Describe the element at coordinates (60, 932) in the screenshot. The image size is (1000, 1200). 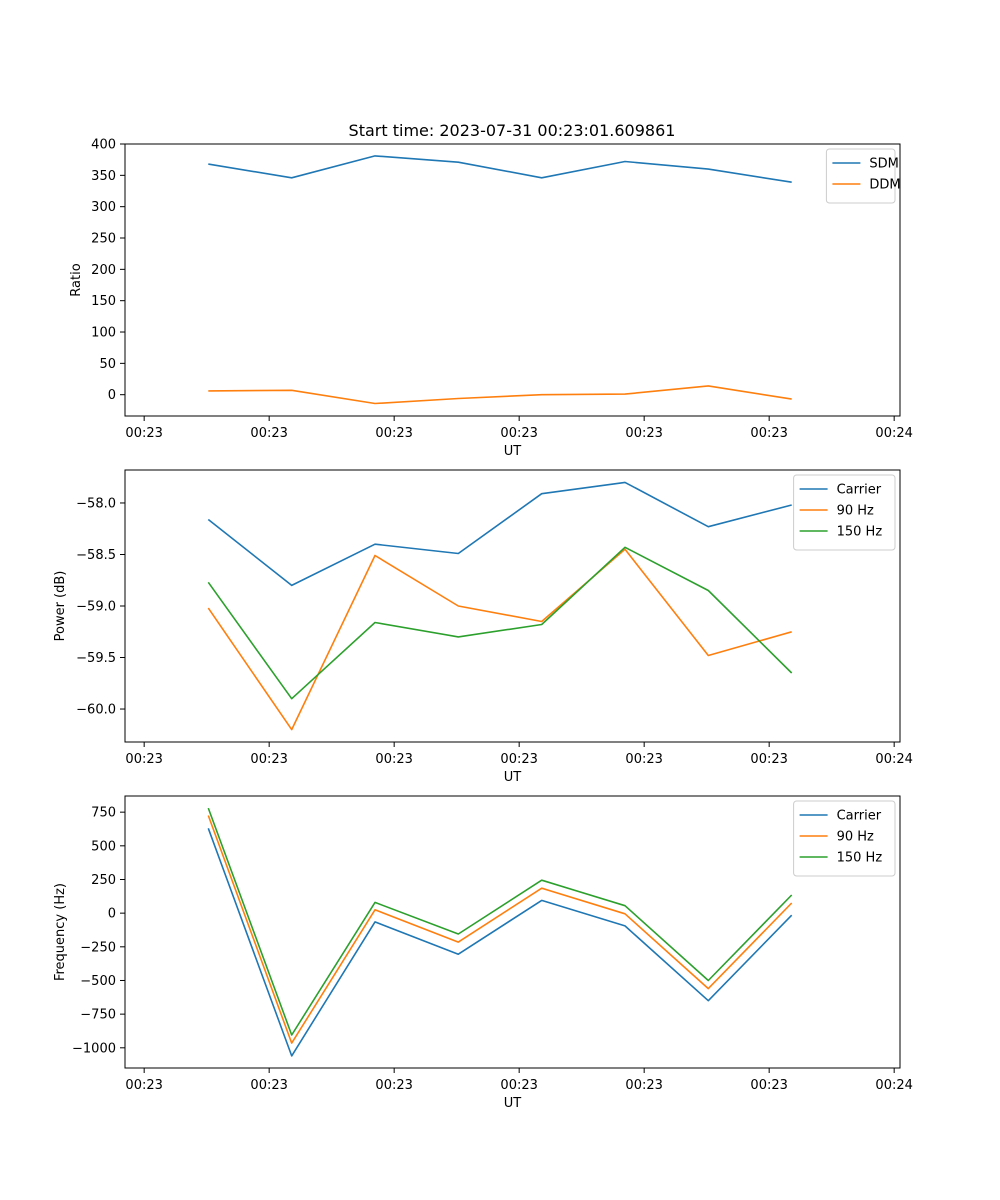
I see `y-axis-label: Frequency (Hz)` at that location.